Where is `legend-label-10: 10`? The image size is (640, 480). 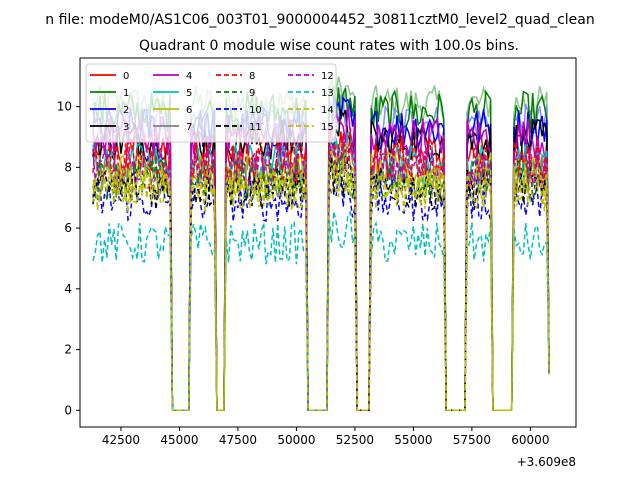
legend-label-10: 10 is located at coordinates (255, 110).